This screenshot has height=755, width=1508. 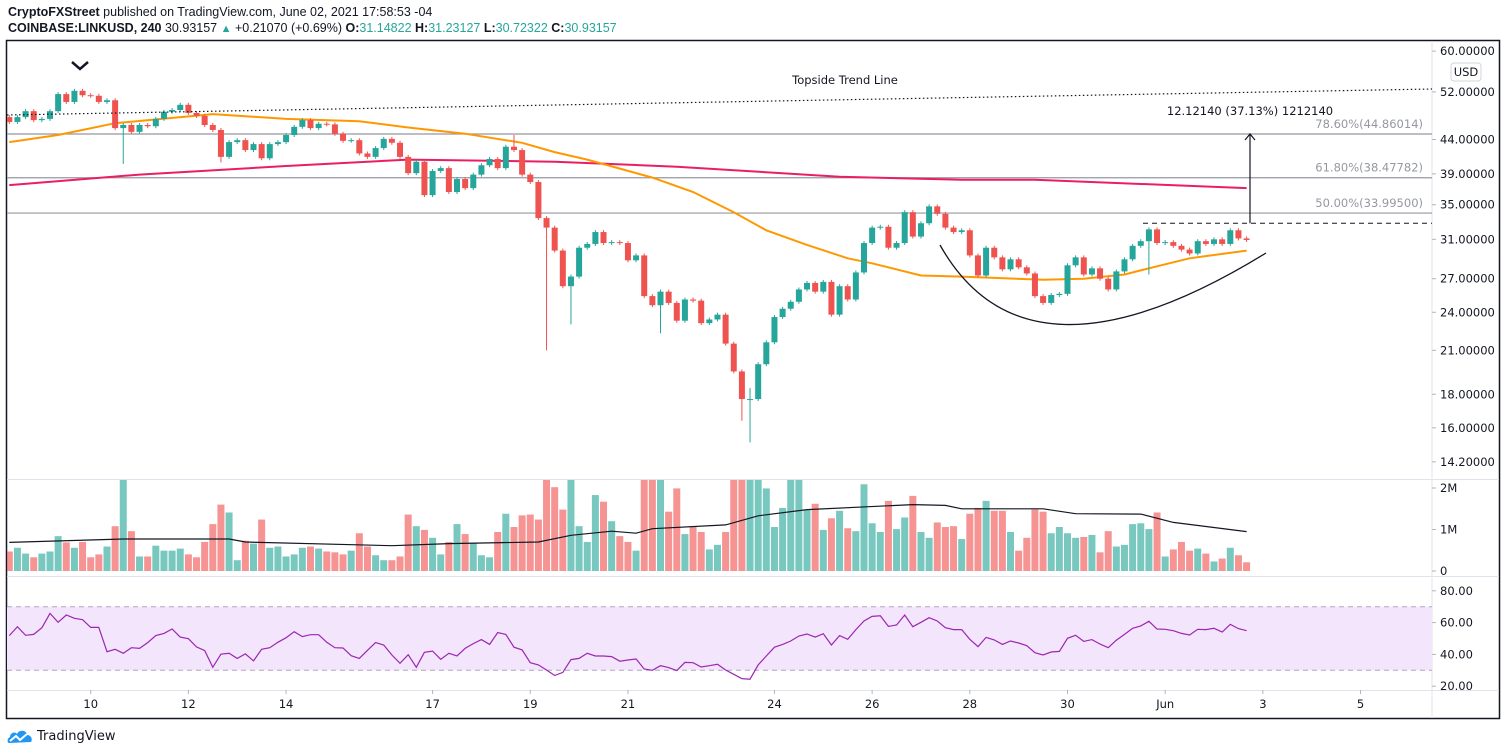 I want to click on tradingview-logo: TradingView, so click(x=61, y=736).